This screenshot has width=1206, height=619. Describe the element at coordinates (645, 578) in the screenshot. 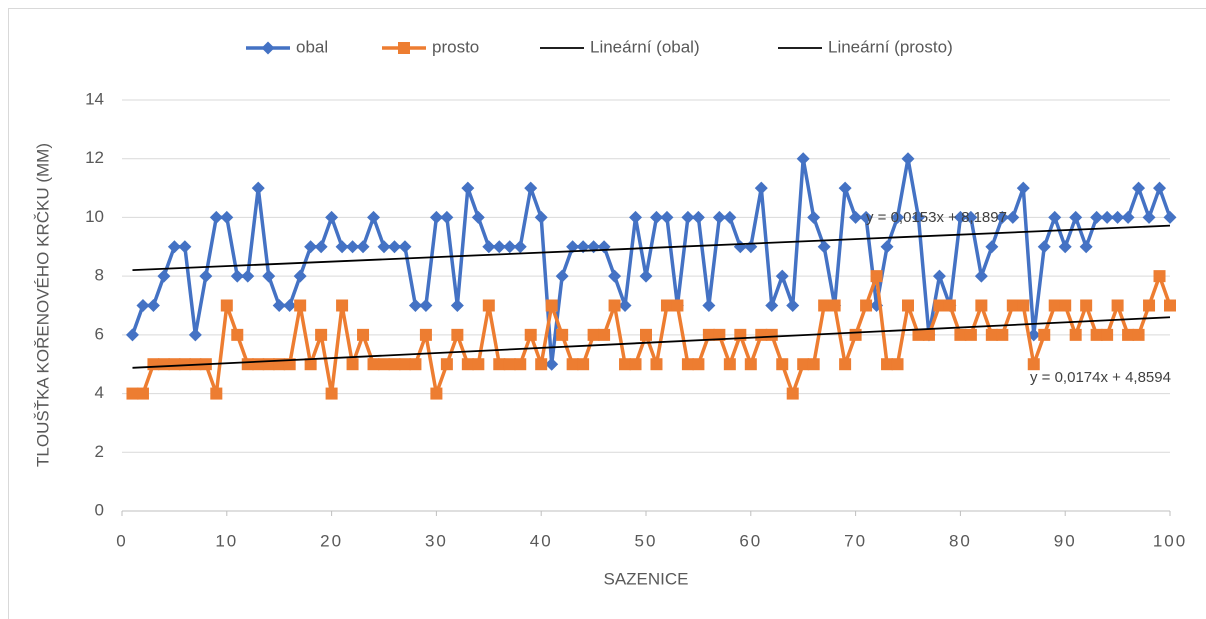

I see `x-axis-title: SAZENICE` at that location.